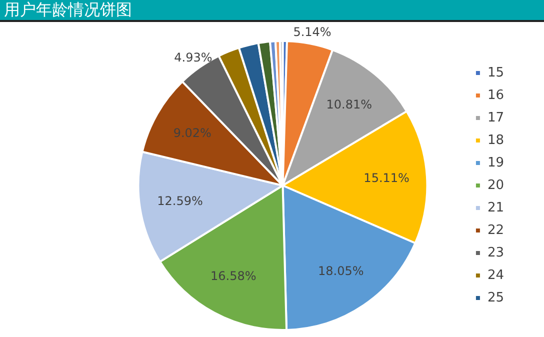 This screenshot has width=544, height=337. I want to click on data-label: 10.81%, so click(349, 105).